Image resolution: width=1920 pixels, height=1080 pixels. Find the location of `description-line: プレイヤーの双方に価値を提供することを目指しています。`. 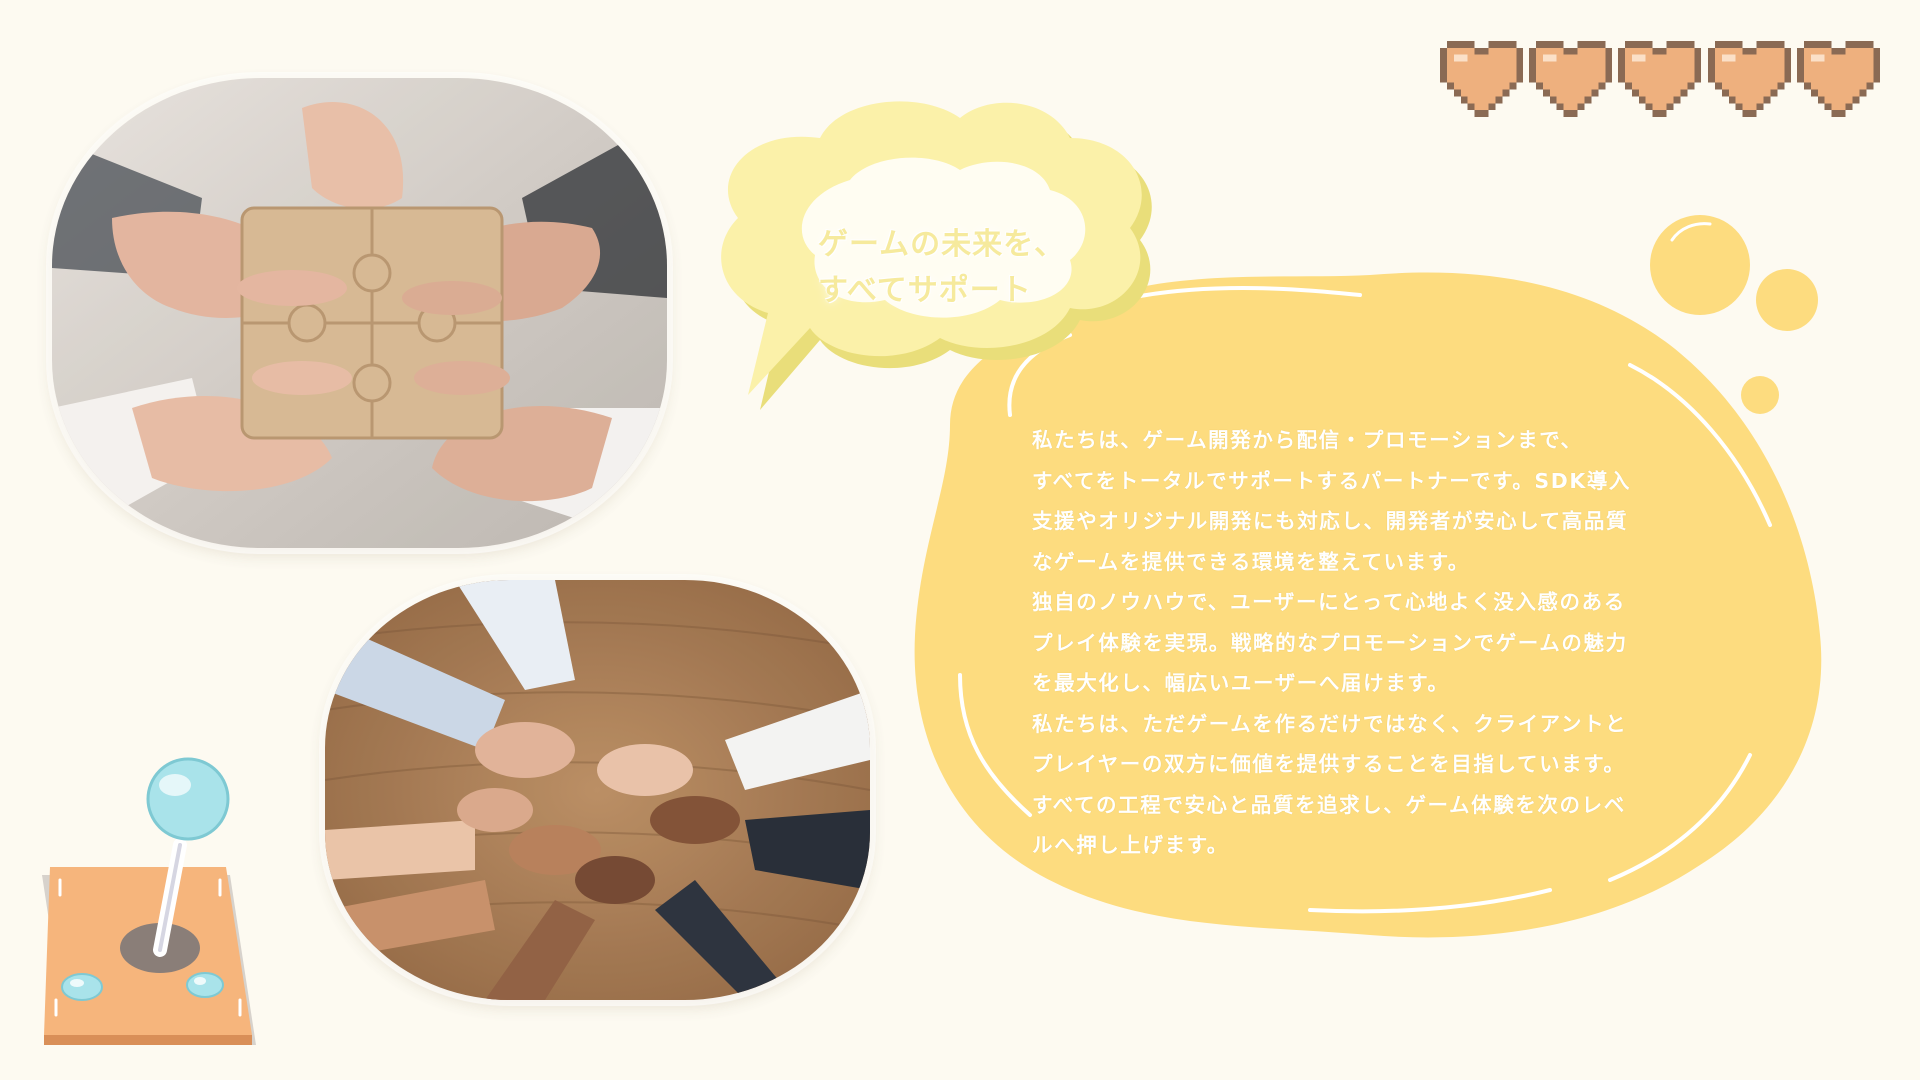

description-line: プレイヤーの双方に価値を提供することを目指しています。 is located at coordinates (1329, 764).